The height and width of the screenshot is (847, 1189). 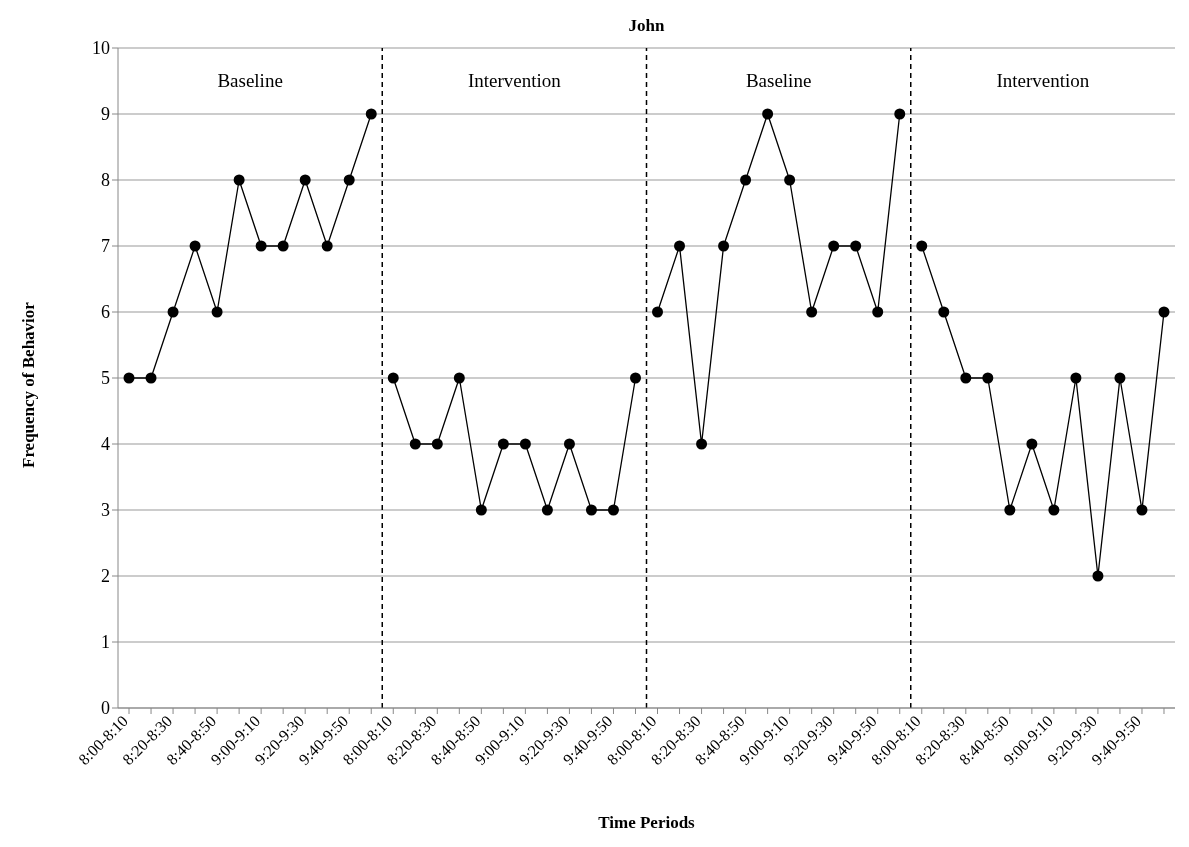 What do you see at coordinates (105, 246) in the screenshot?
I see `y-tick-label: 7` at bounding box center [105, 246].